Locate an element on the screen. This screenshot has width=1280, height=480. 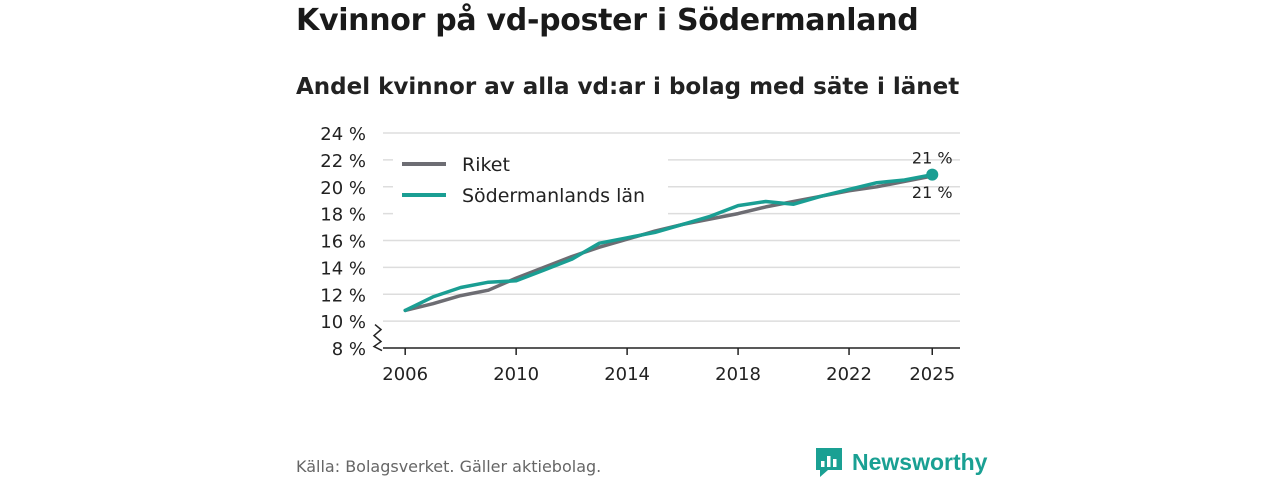
y-tick-label: 8 % is located at coordinates (349, 349).